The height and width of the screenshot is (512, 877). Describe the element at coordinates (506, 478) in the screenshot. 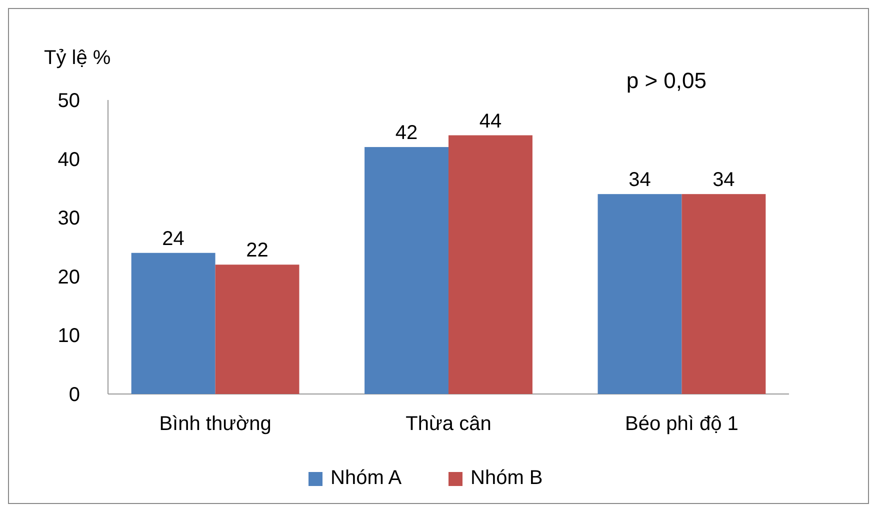

I see `legend-label: Nhóm B` at that location.